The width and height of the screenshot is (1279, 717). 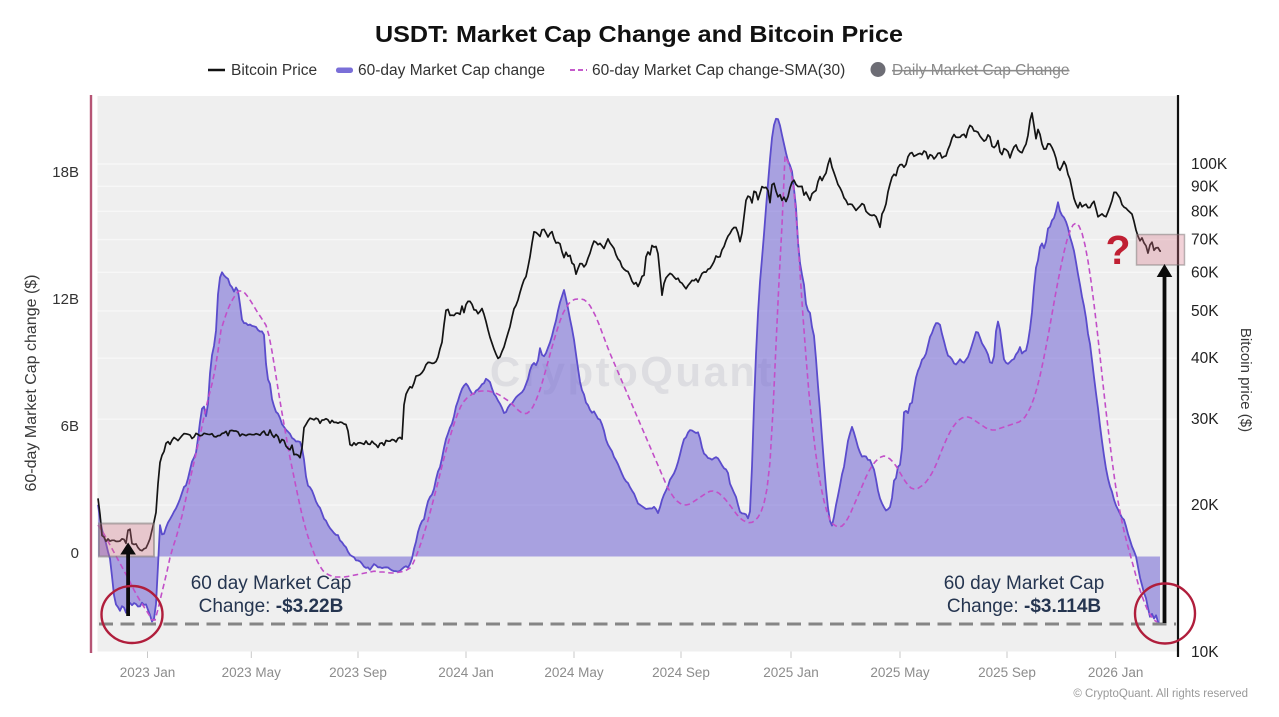 I want to click on svg-text: 60-day Market Cap change, so click(x=451, y=70).